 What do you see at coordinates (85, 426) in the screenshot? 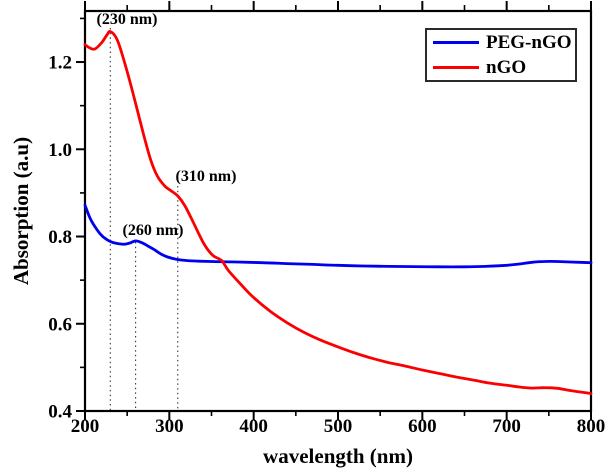
I see `x-tick-label: 200` at bounding box center [85, 426].